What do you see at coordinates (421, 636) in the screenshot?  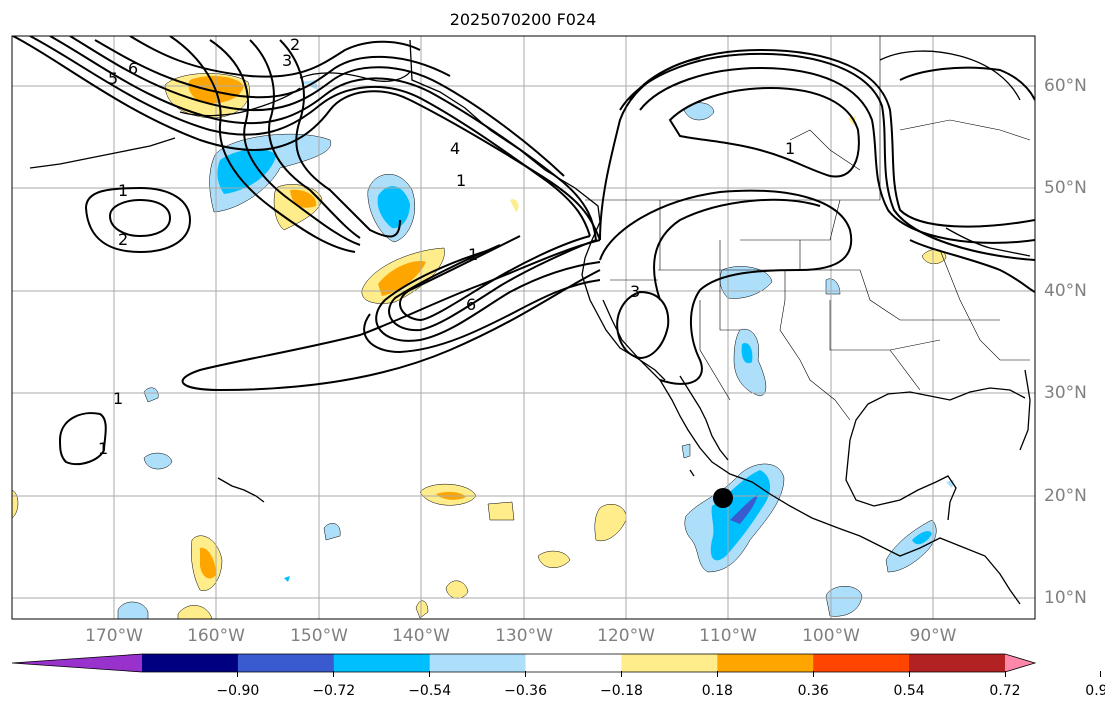 I see `lon-label: 140°W` at bounding box center [421, 636].